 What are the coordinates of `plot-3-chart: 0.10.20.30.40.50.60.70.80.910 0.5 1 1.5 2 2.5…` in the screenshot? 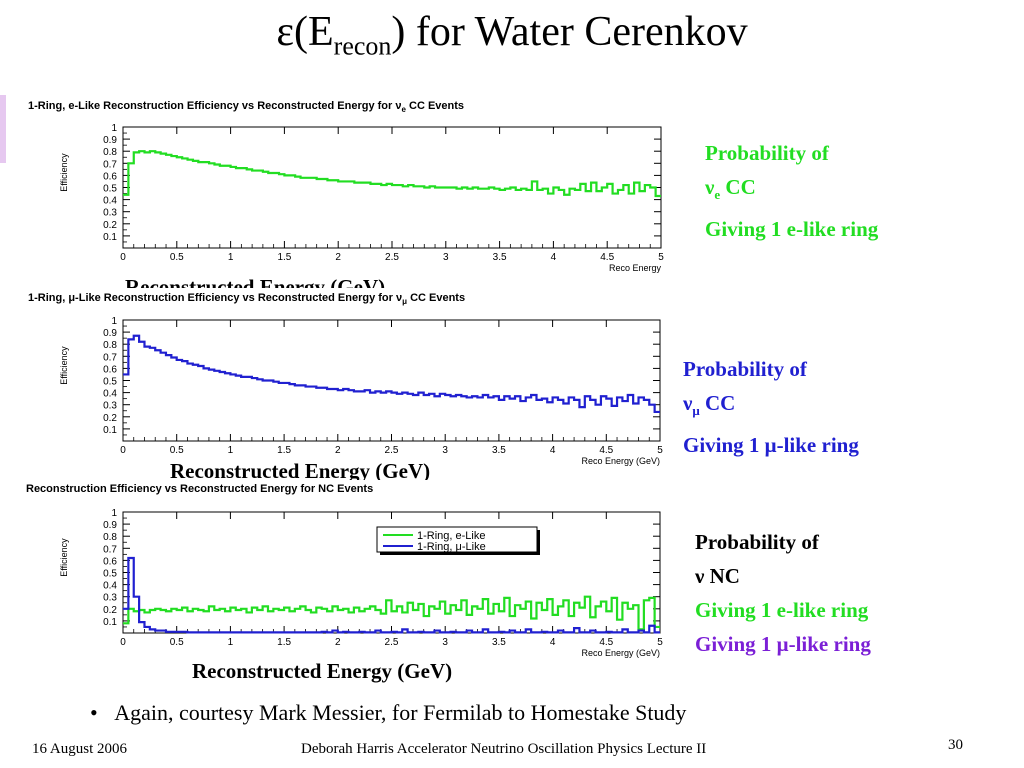 It's located at (361, 583).